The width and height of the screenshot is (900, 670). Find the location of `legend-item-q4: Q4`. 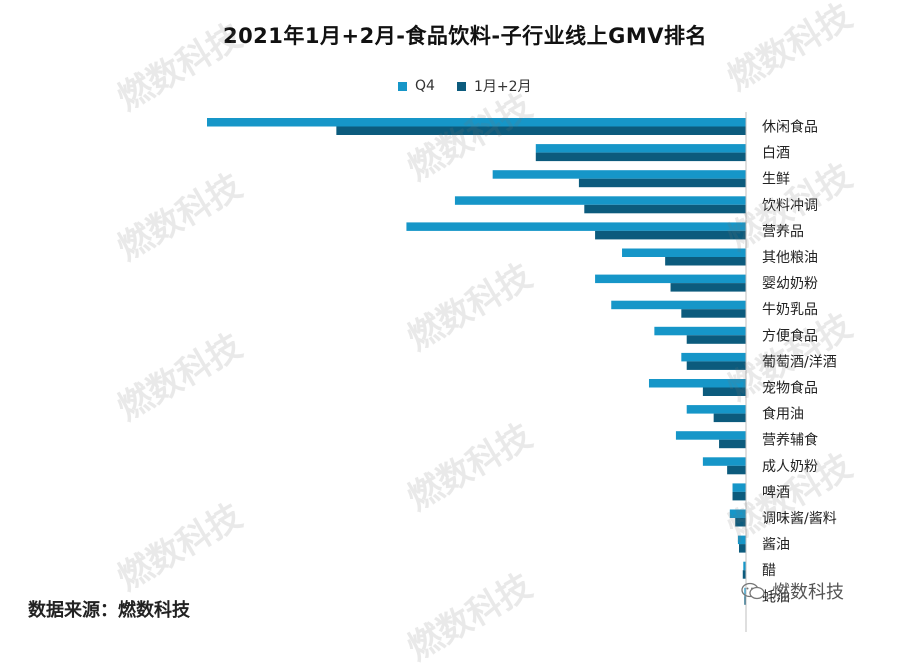

legend-item-q4: Q4 is located at coordinates (416, 86).